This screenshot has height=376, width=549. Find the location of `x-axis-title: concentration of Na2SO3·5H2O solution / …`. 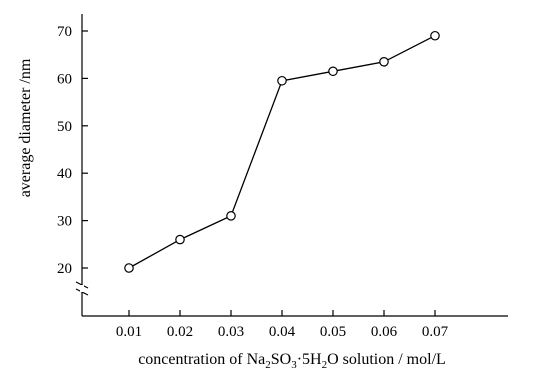

x-axis-title: concentration of Na2SO3·5H2O solution / … is located at coordinates (292, 361).